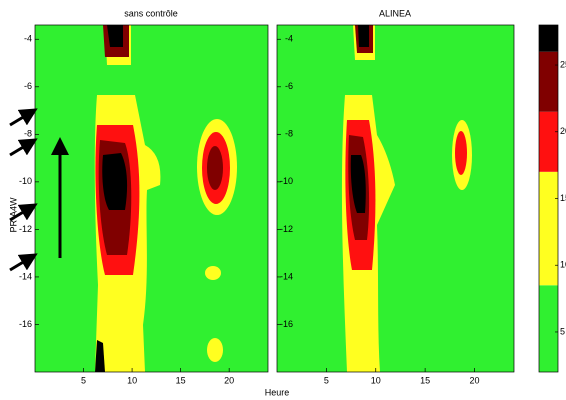 The width and height of the screenshot is (566, 400). What do you see at coordinates (151, 13) in the screenshot?
I see `panel-title: sans contrôle` at bounding box center [151, 13].